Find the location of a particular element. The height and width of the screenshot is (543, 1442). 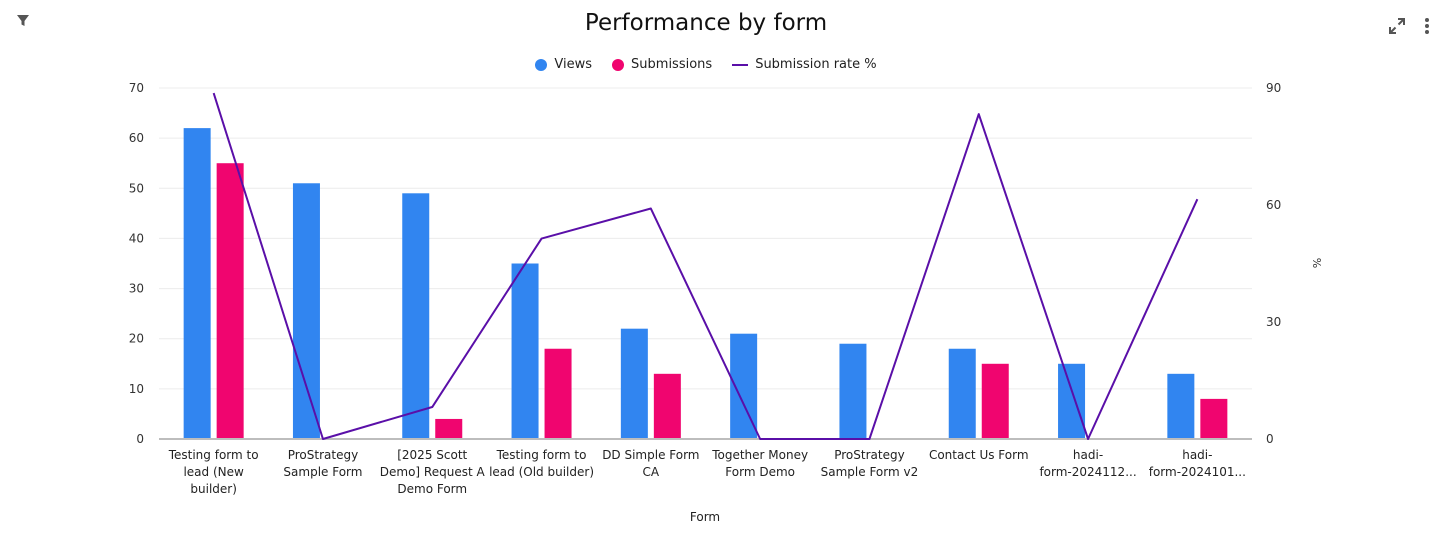

x-tick-label: [2025 Scott Demo] Request A Demo Form is located at coordinates (433, 472).